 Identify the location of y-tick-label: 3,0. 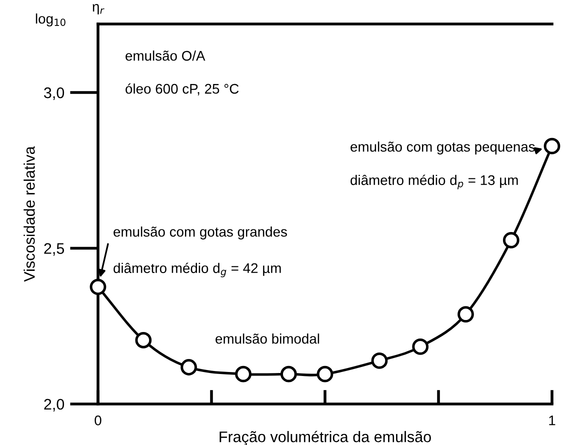
(54, 93).